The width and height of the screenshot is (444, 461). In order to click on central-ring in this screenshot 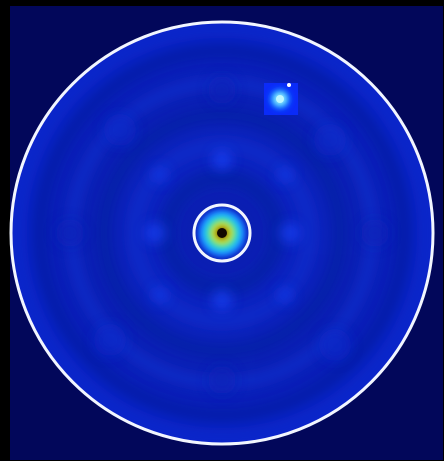, I will do `click(222, 233)`.